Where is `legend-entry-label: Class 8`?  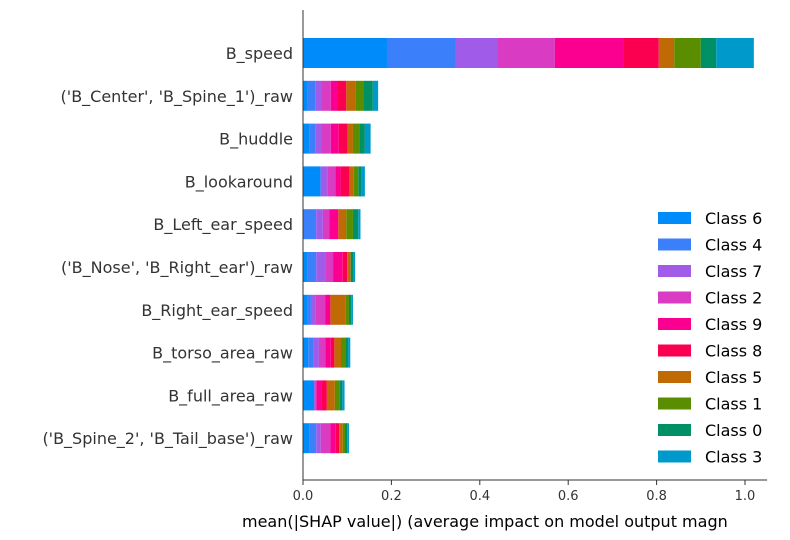
legend-entry-label: Class 8 is located at coordinates (733, 351).